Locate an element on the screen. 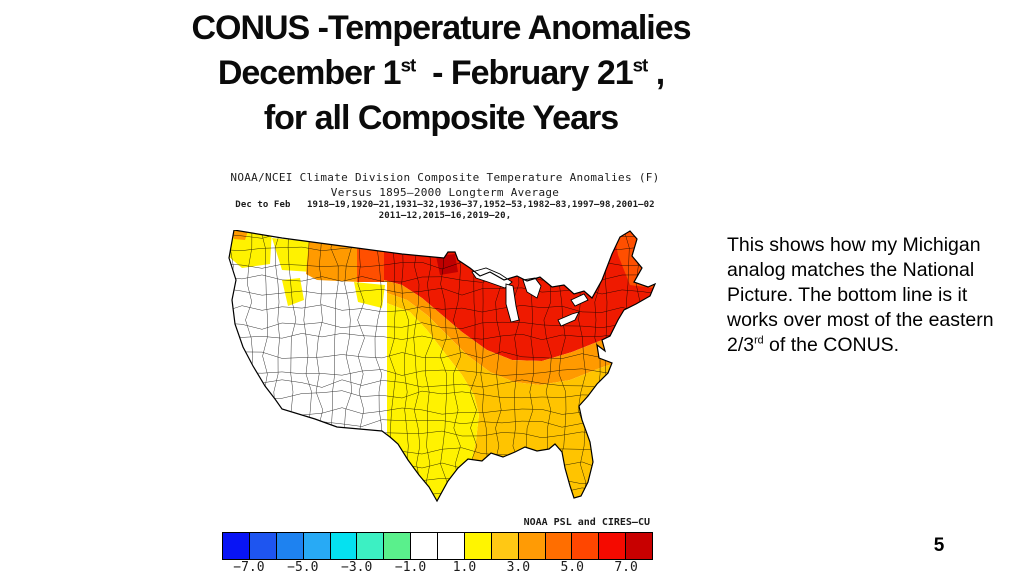 This screenshot has height=576, width=1024. colorbar-tick-label: −1.0 is located at coordinates (410, 567).